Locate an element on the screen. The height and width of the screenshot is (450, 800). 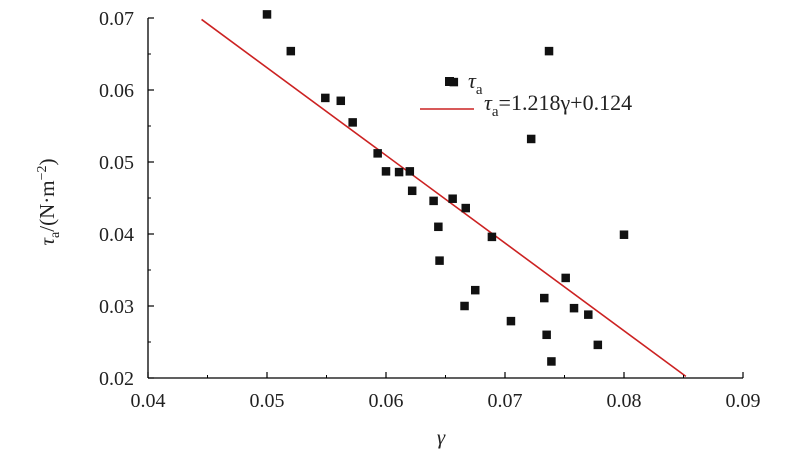
svg-text: τa/(N·m−2) is located at coordinates (49, 202).